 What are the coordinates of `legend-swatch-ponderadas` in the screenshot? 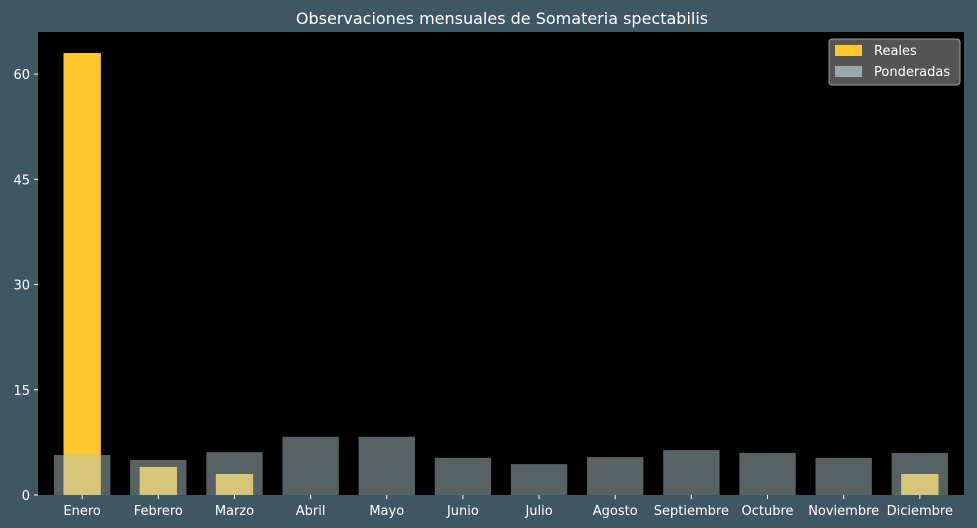 It's located at (848, 71).